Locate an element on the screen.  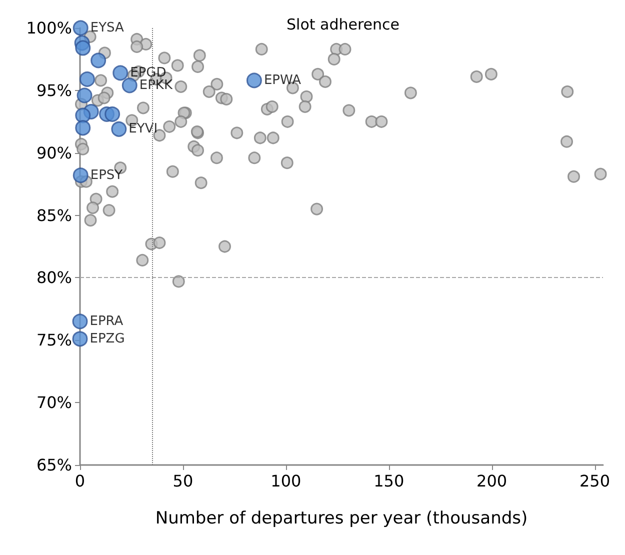
data-label: EYSA is located at coordinates (107, 28).